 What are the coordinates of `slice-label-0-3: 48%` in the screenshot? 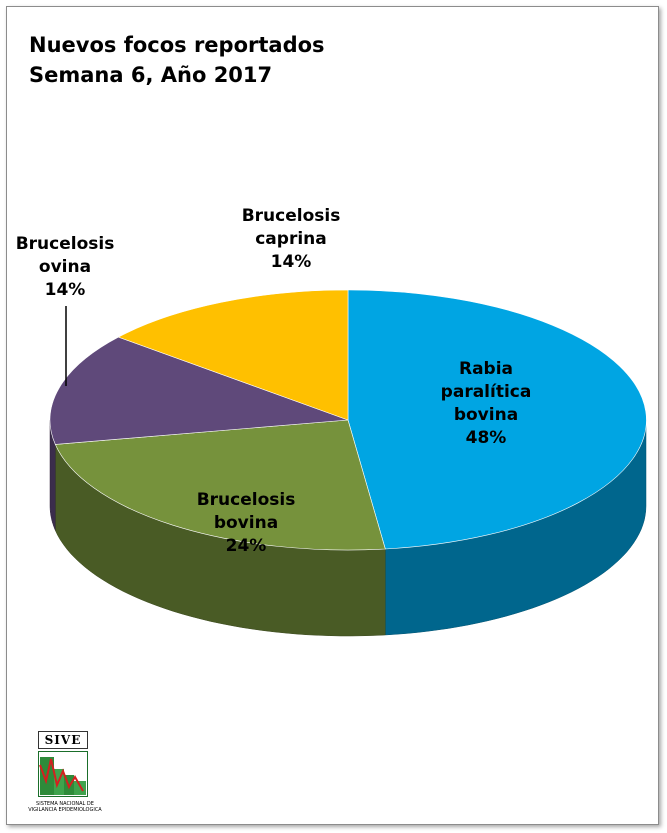 It's located at (486, 438).